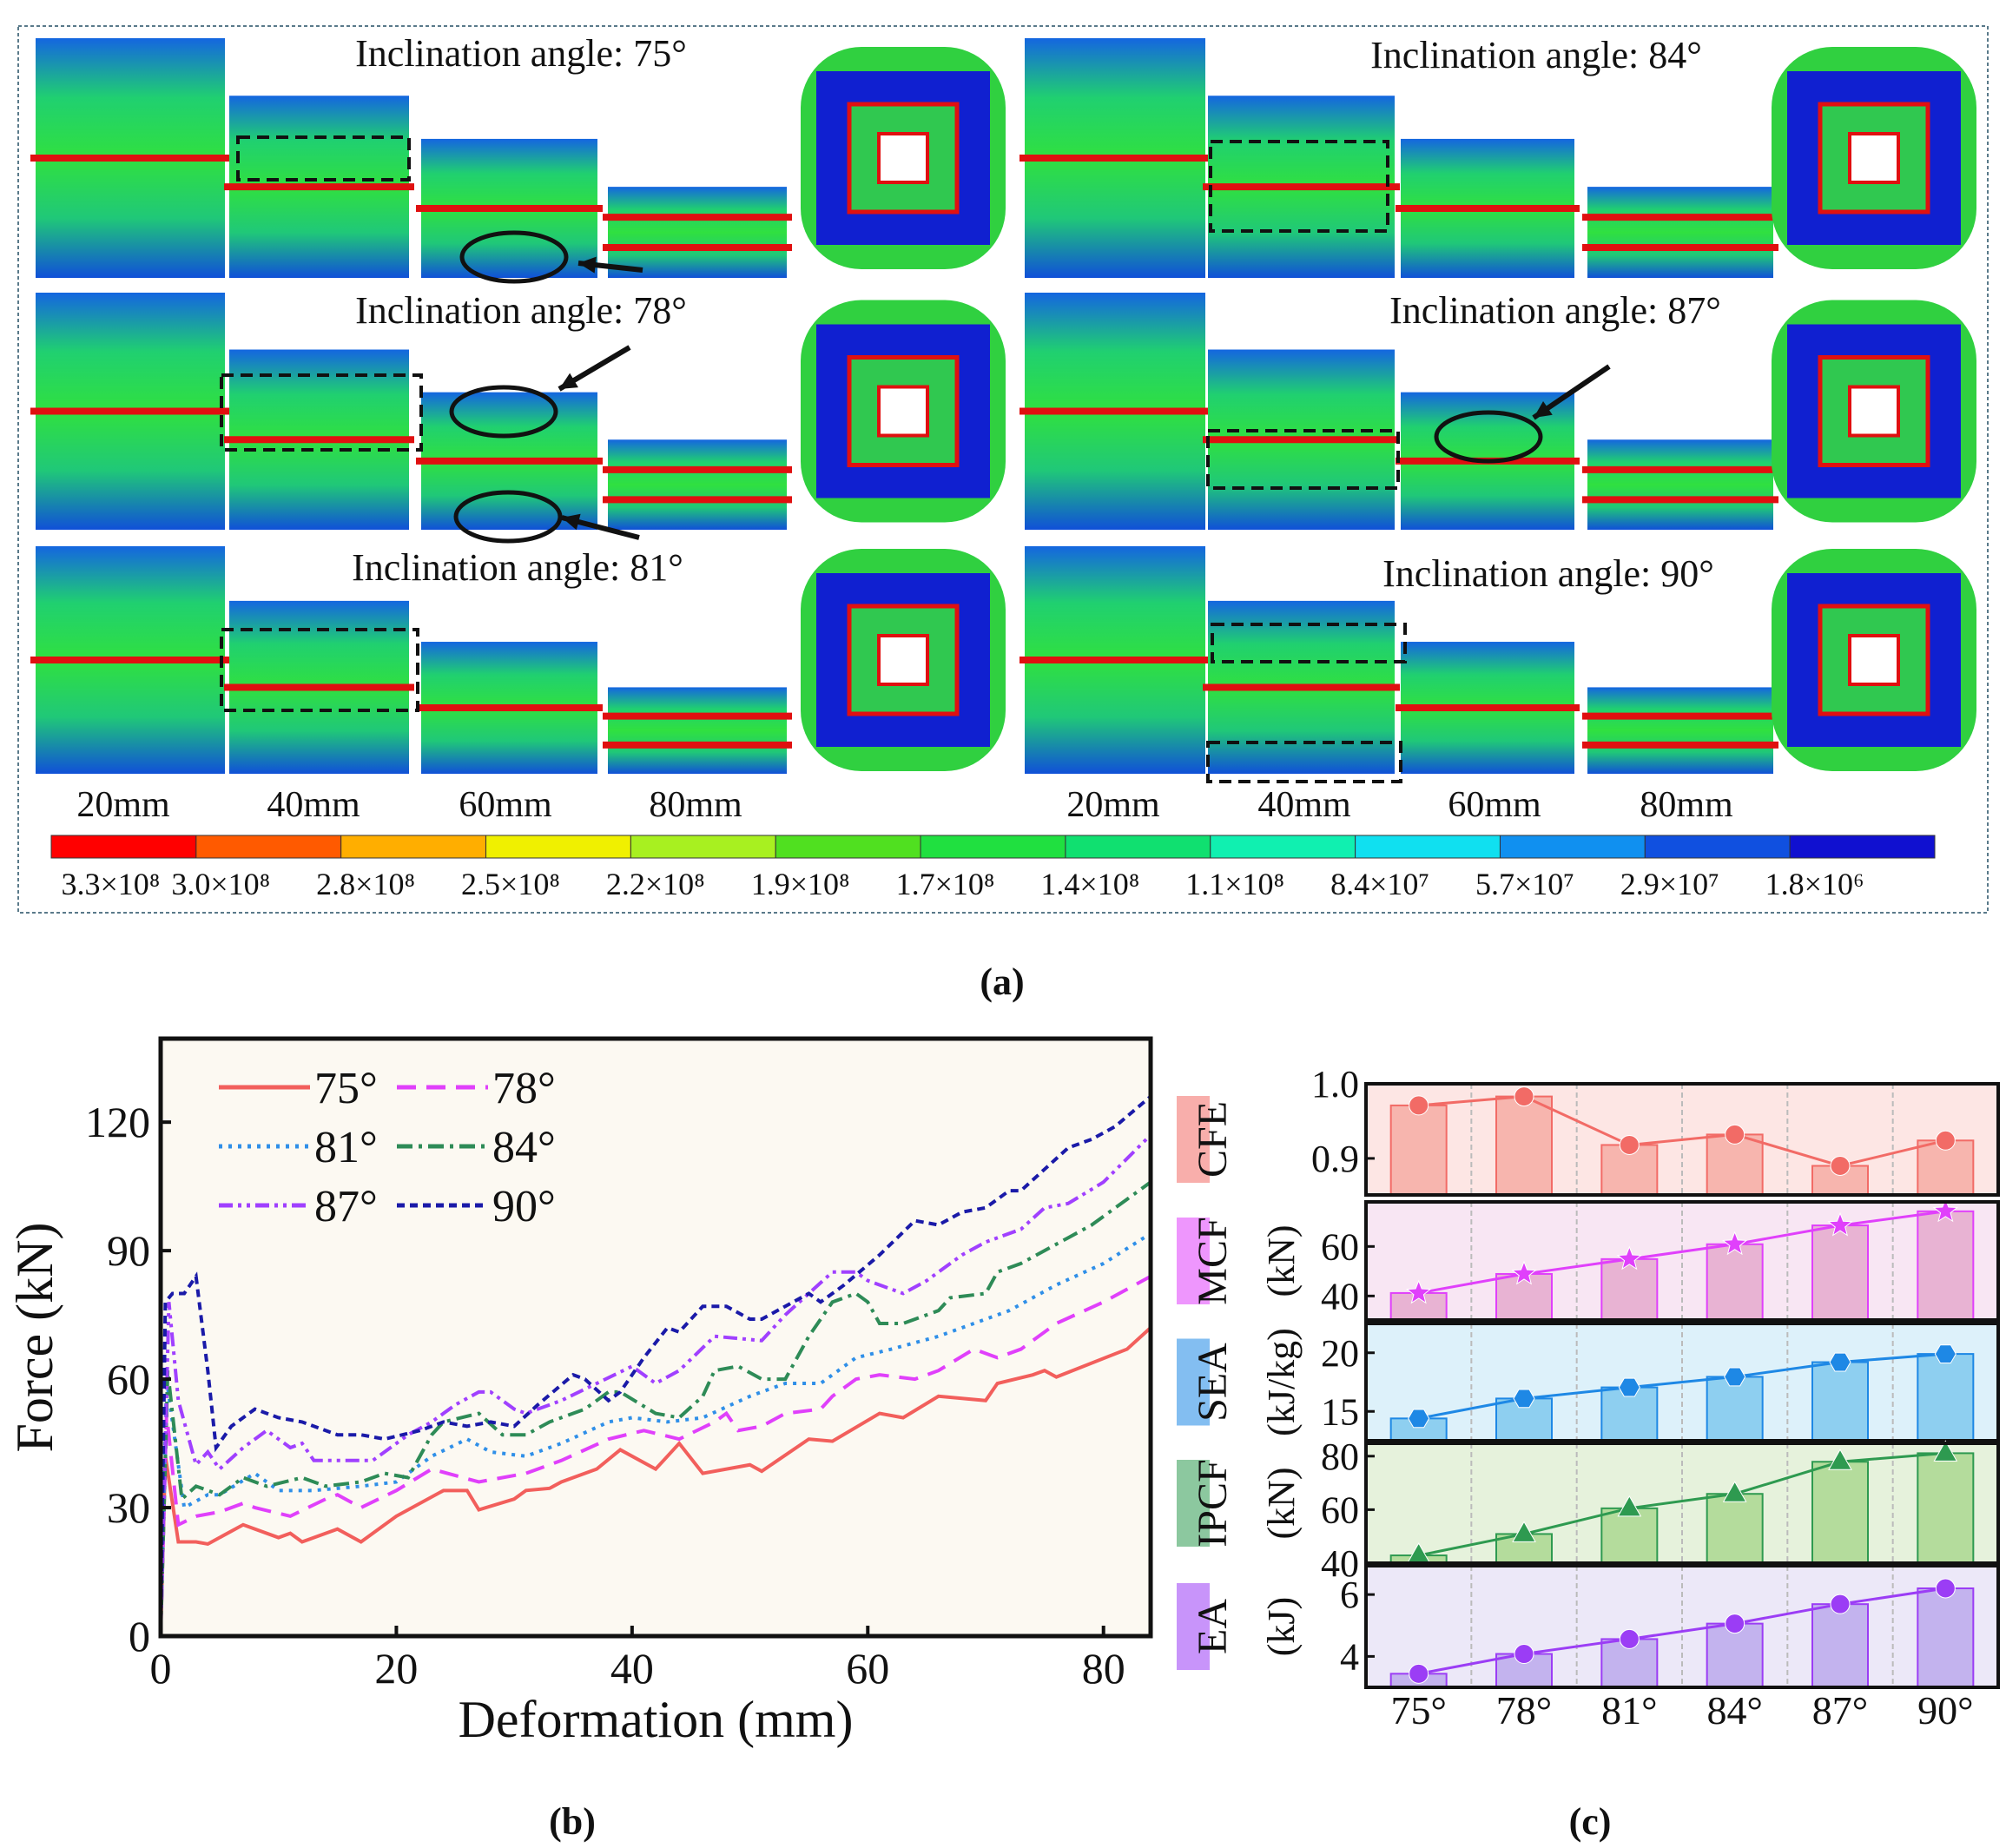  Describe the element at coordinates (1494, 805) in the screenshot. I see `deformation-label: 60mm` at that location.